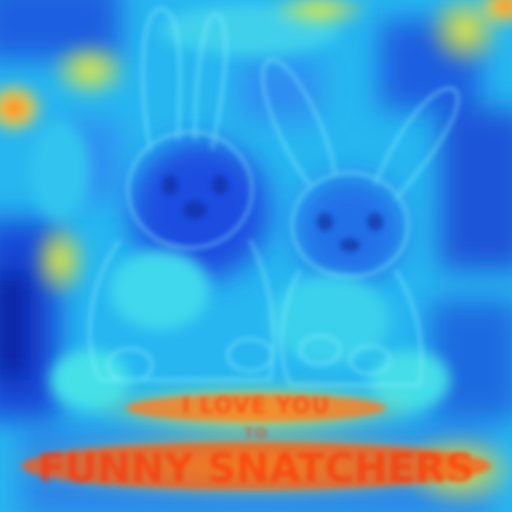  Describe the element at coordinates (256, 406) in the screenshot. I see `caption-line-1: I LOVE YOU` at that location.